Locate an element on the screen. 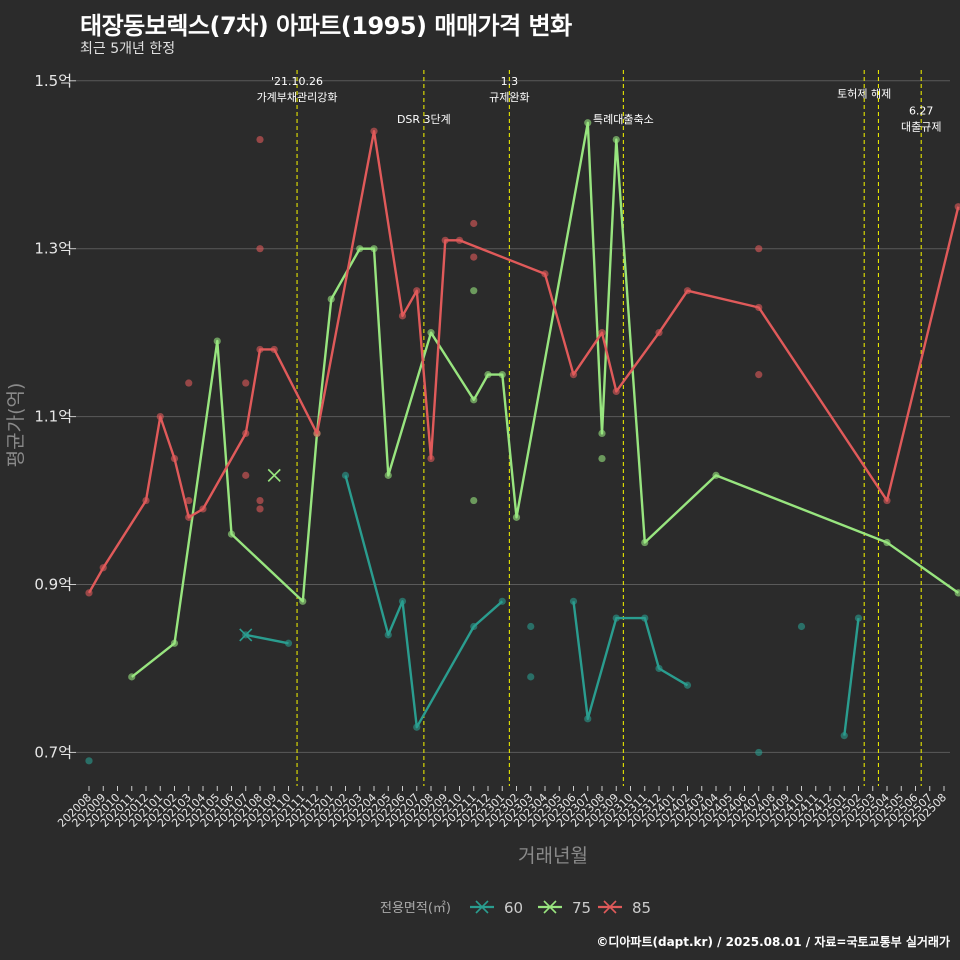 The height and width of the screenshot is (960, 960). legend-label-60: 60 is located at coordinates (513, 908).